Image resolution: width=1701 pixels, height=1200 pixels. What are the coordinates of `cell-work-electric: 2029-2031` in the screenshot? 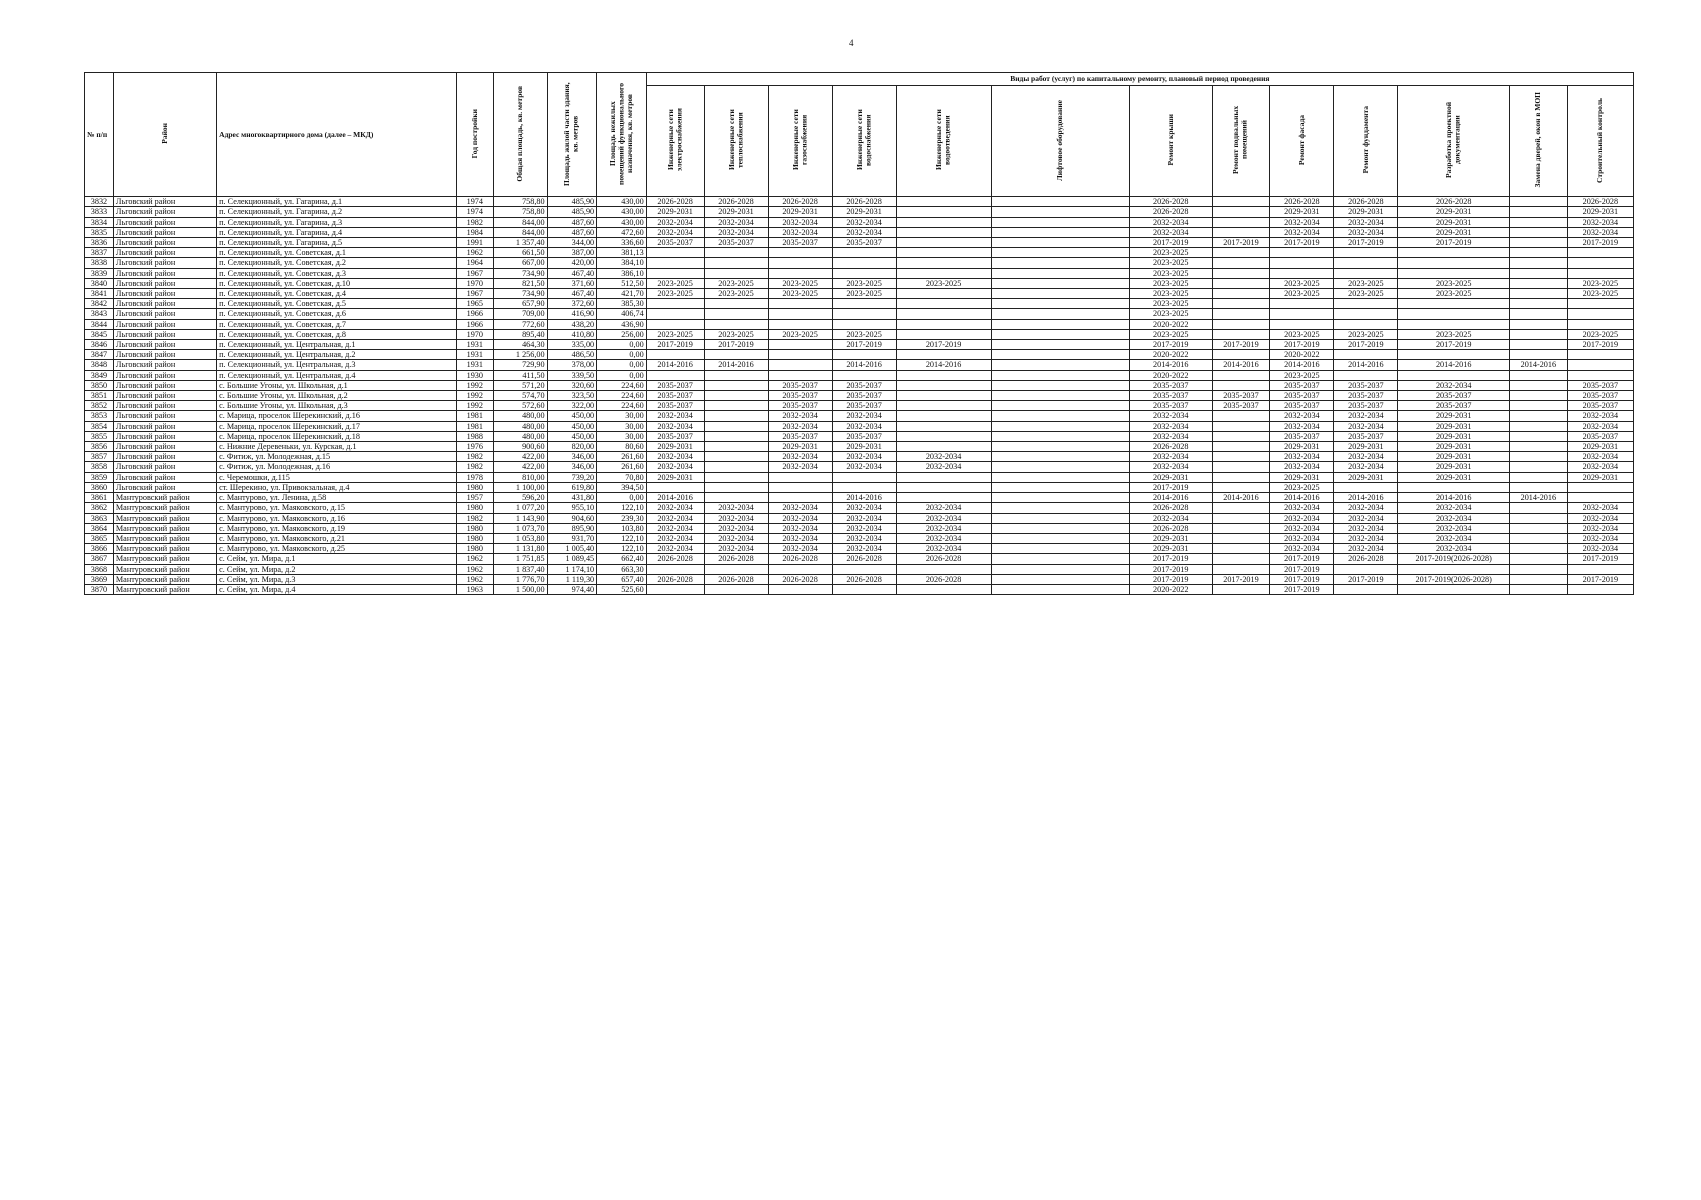 It's located at (675, 447).